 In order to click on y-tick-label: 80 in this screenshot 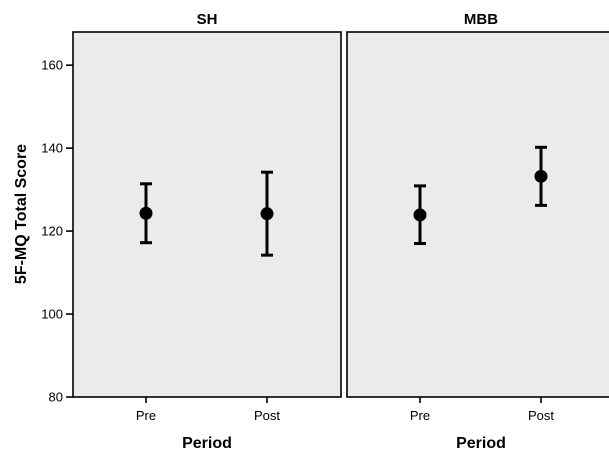, I will do `click(56, 397)`.